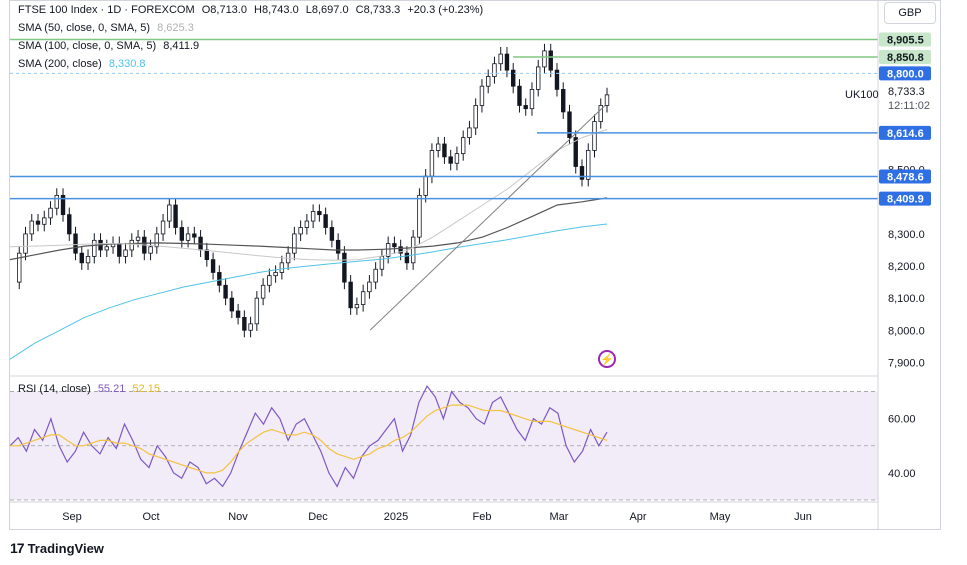  What do you see at coordinates (308, 229) in the screenshot?
I see `sma100-line` at bounding box center [308, 229].